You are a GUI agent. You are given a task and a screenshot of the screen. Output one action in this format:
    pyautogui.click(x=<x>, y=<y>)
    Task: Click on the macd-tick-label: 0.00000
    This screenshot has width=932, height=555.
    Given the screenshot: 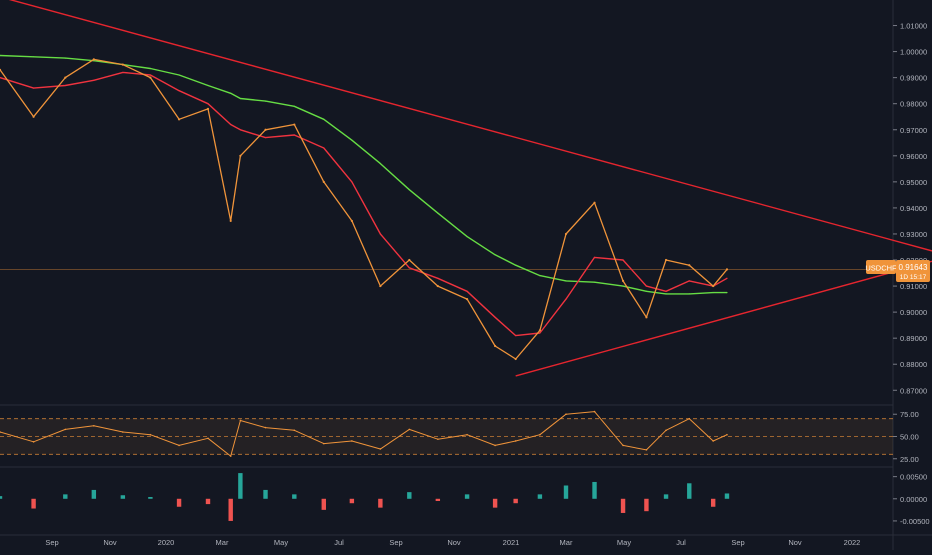 What is the action you would take?
    pyautogui.click(x=913, y=499)
    